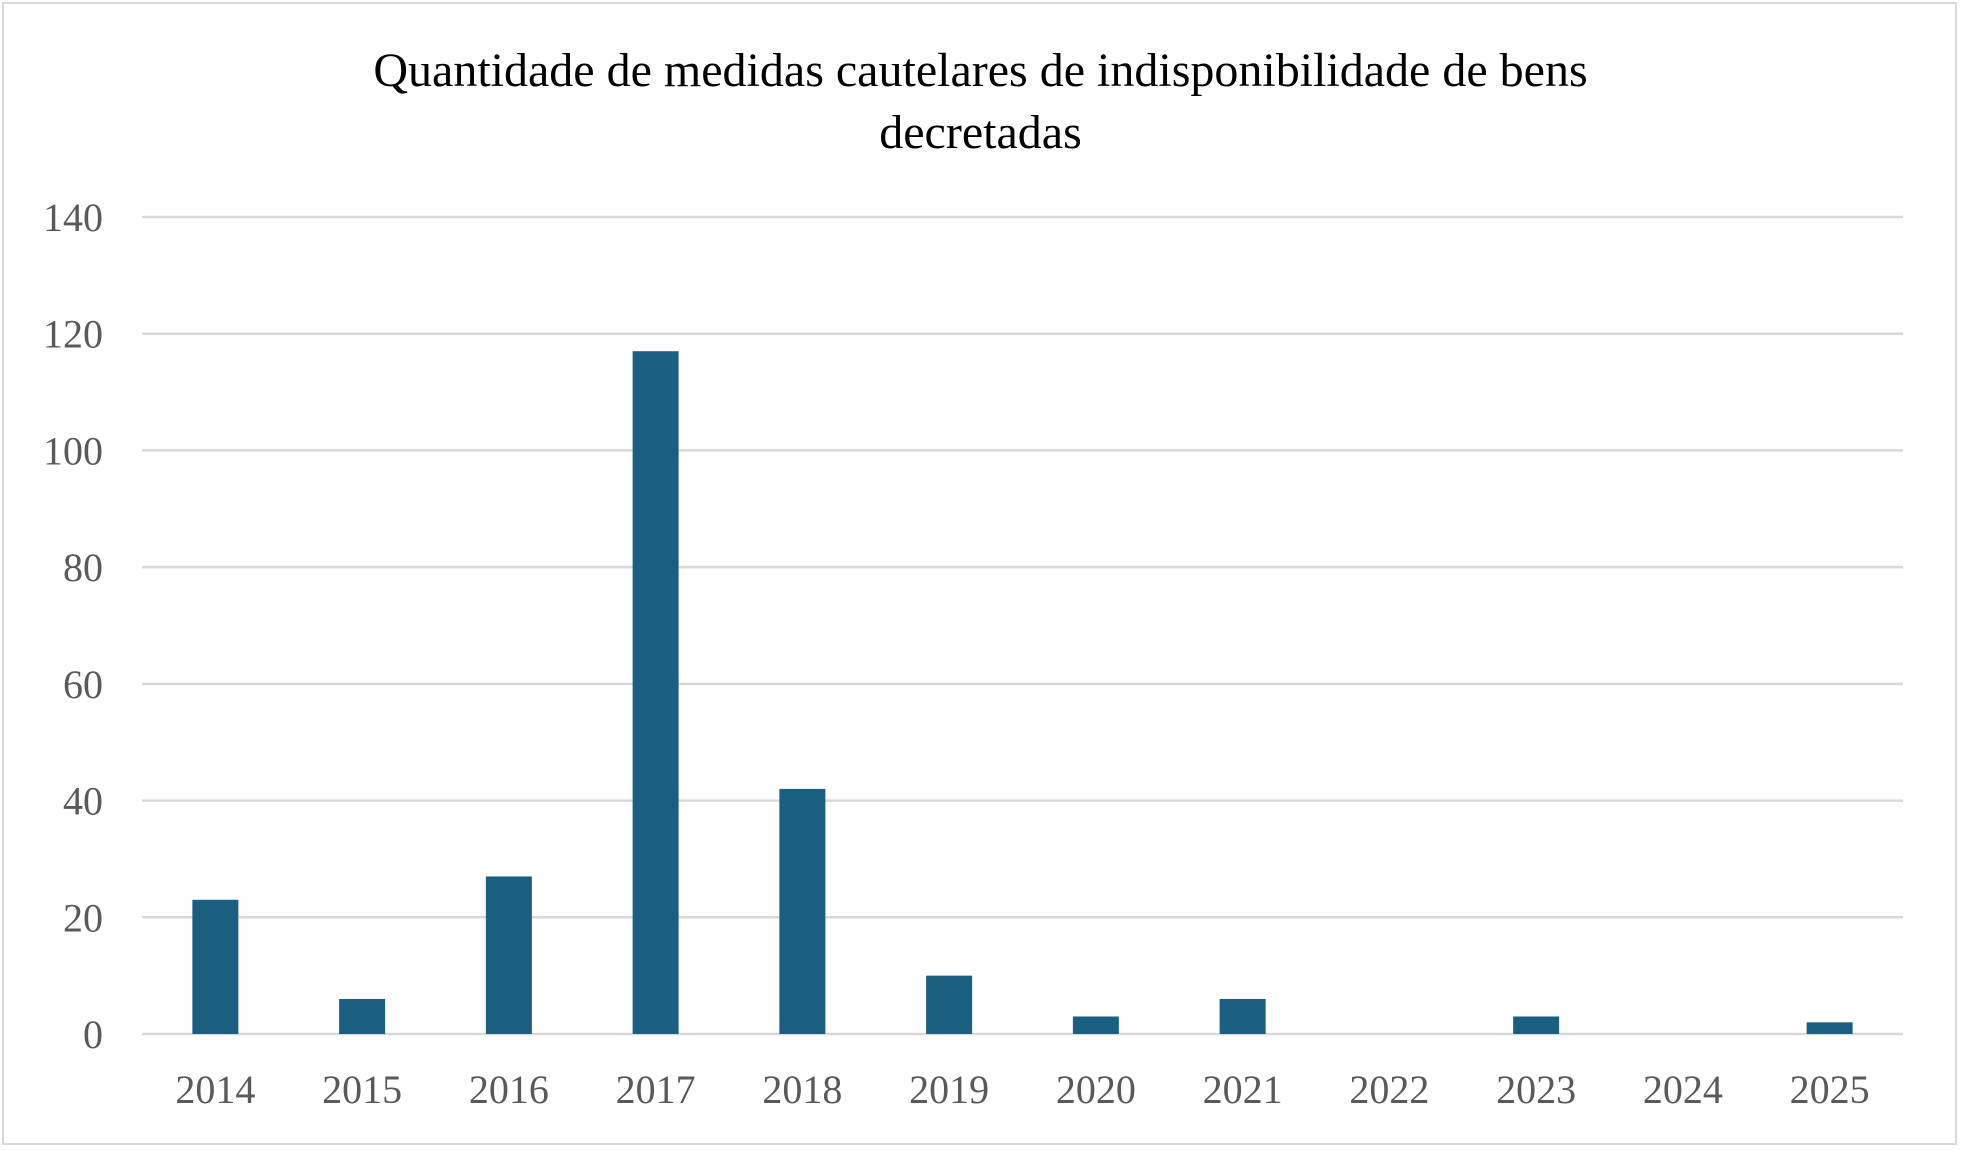 This screenshot has width=1961, height=1150. What do you see at coordinates (802, 911) in the screenshot?
I see `bar-2018` at bounding box center [802, 911].